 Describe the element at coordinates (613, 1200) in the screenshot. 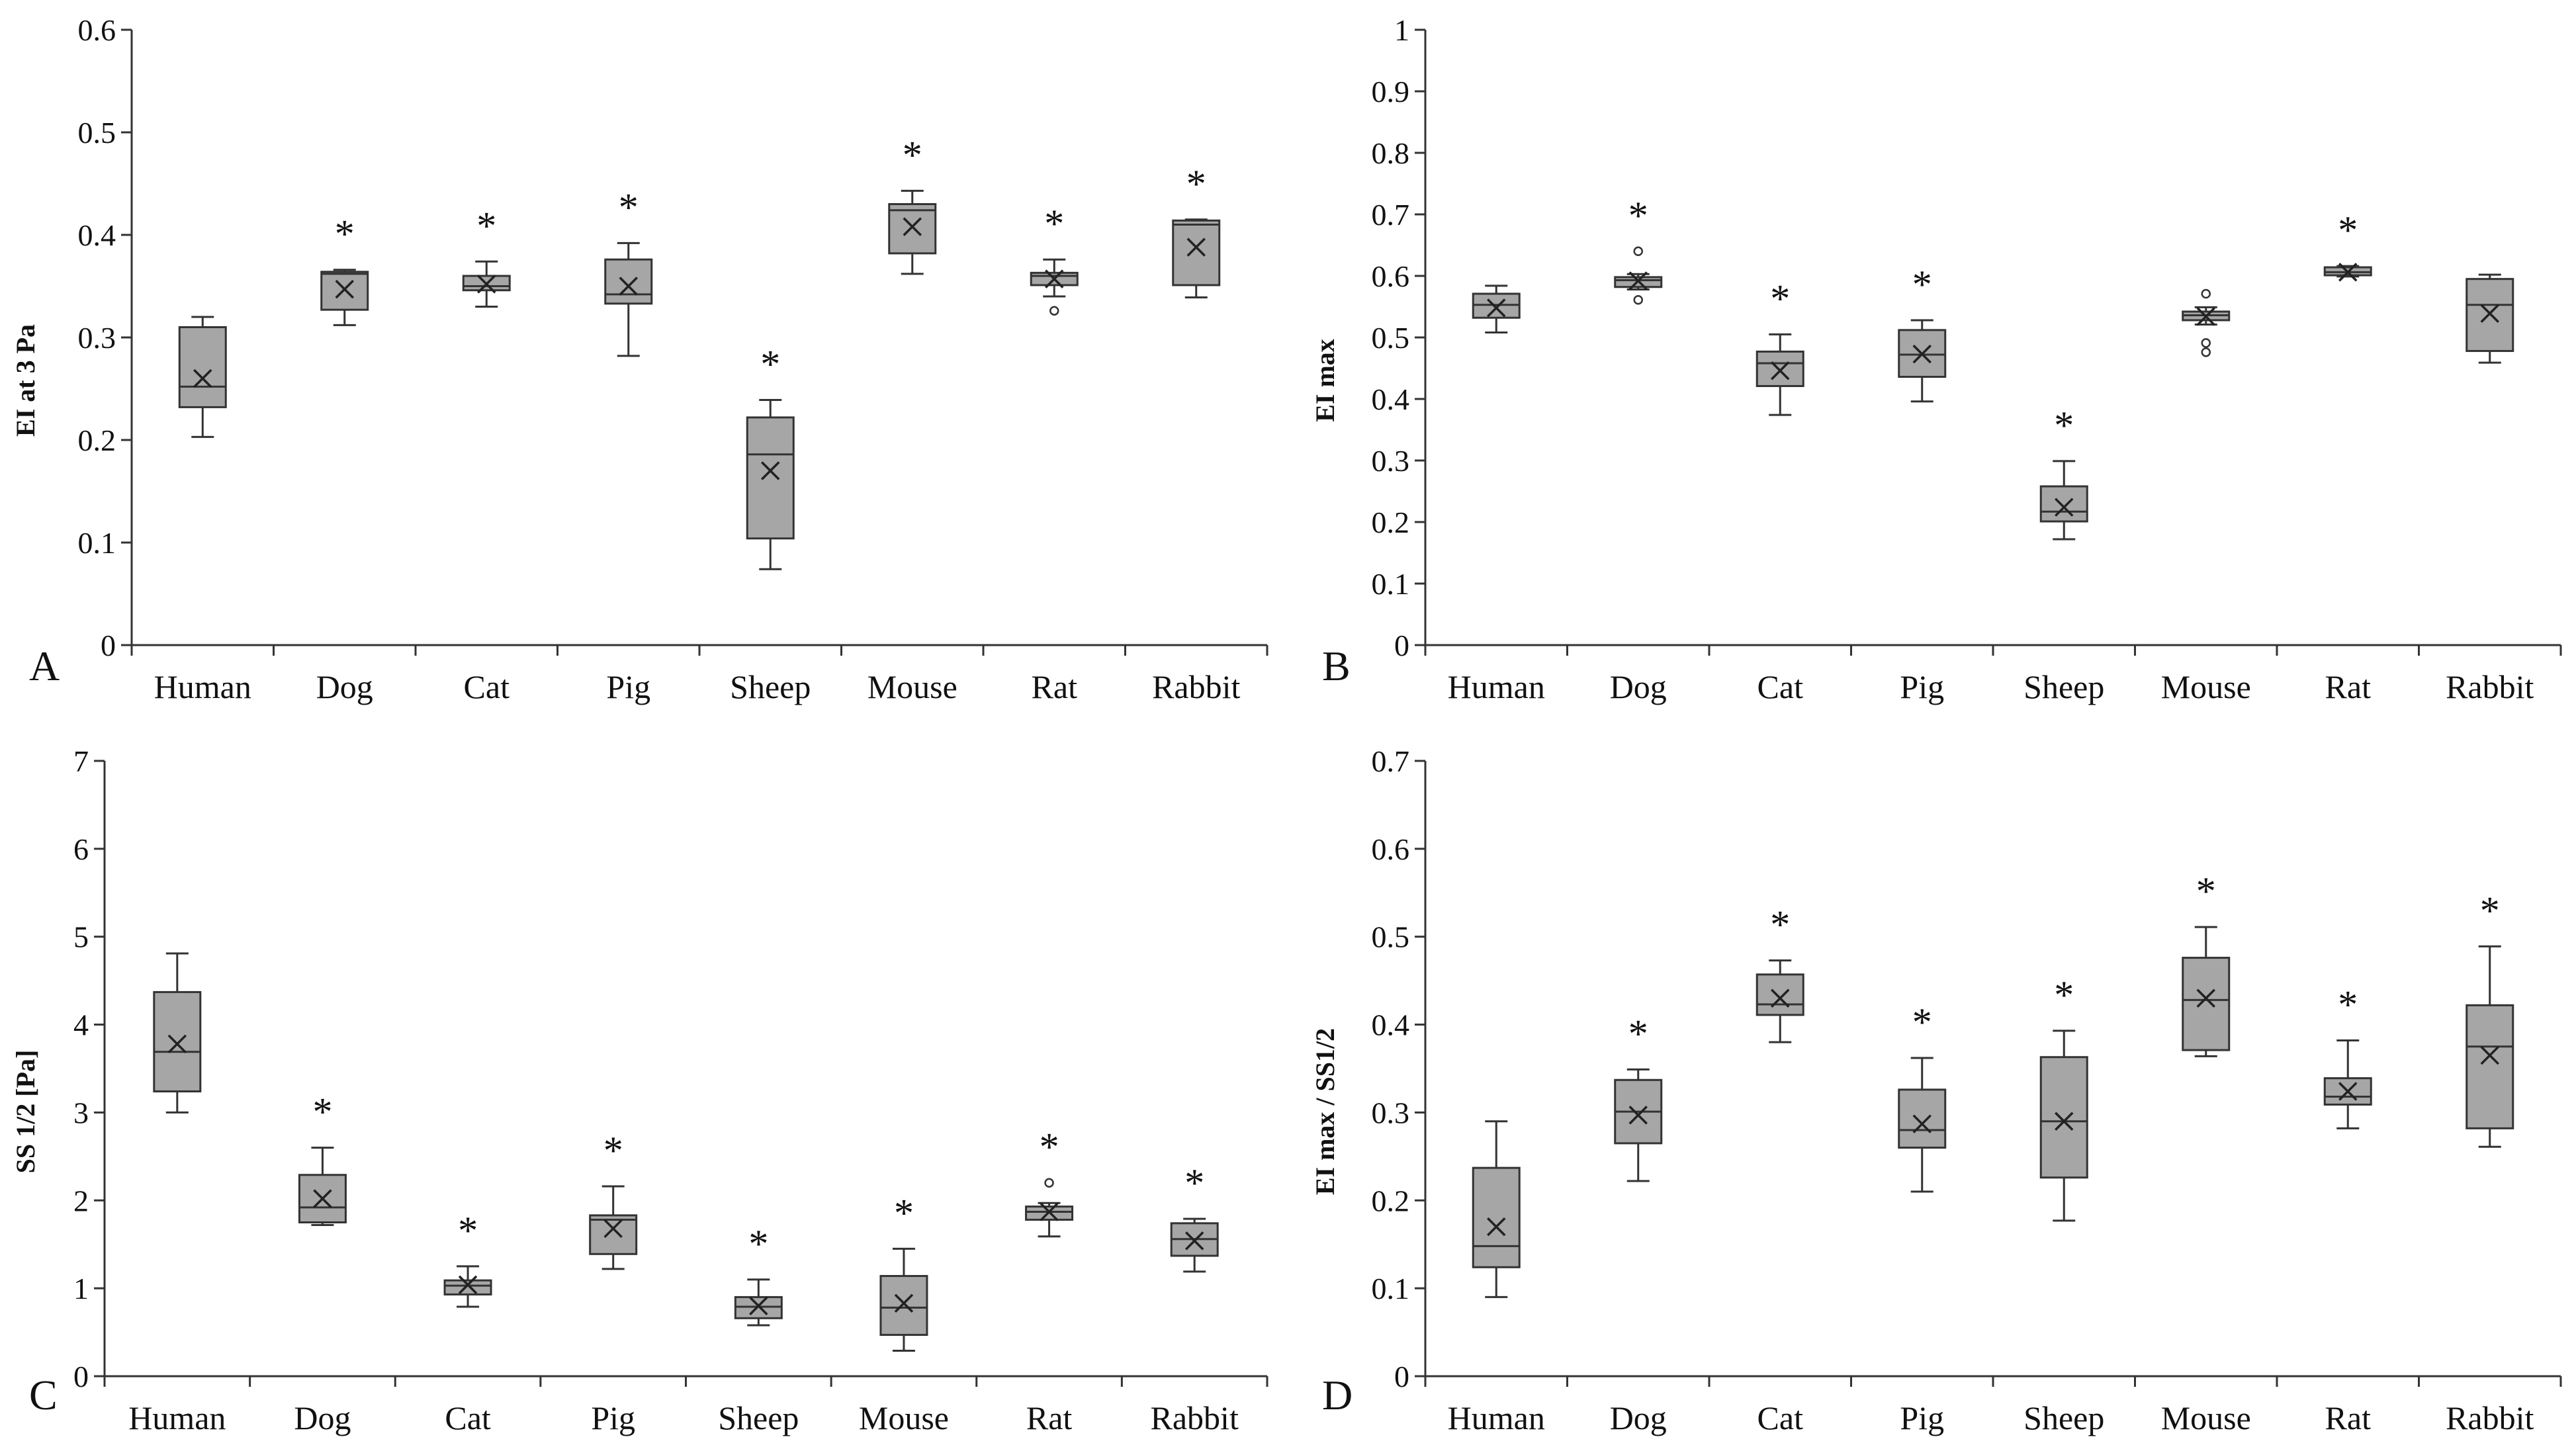

I see `box-pig: *` at that location.